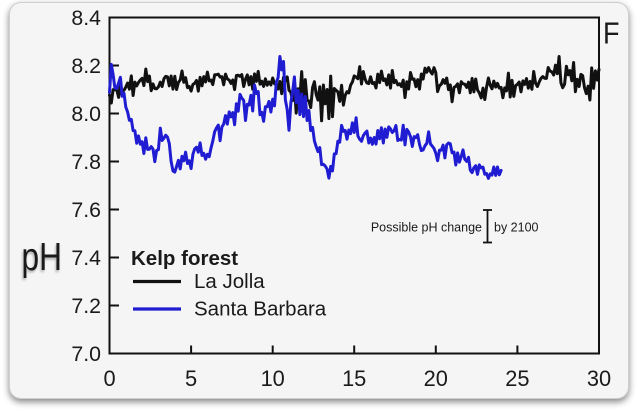 This screenshot has height=415, width=640. Describe the element at coordinates (273, 378) in the screenshot. I see `svg-text: 10` at that location.